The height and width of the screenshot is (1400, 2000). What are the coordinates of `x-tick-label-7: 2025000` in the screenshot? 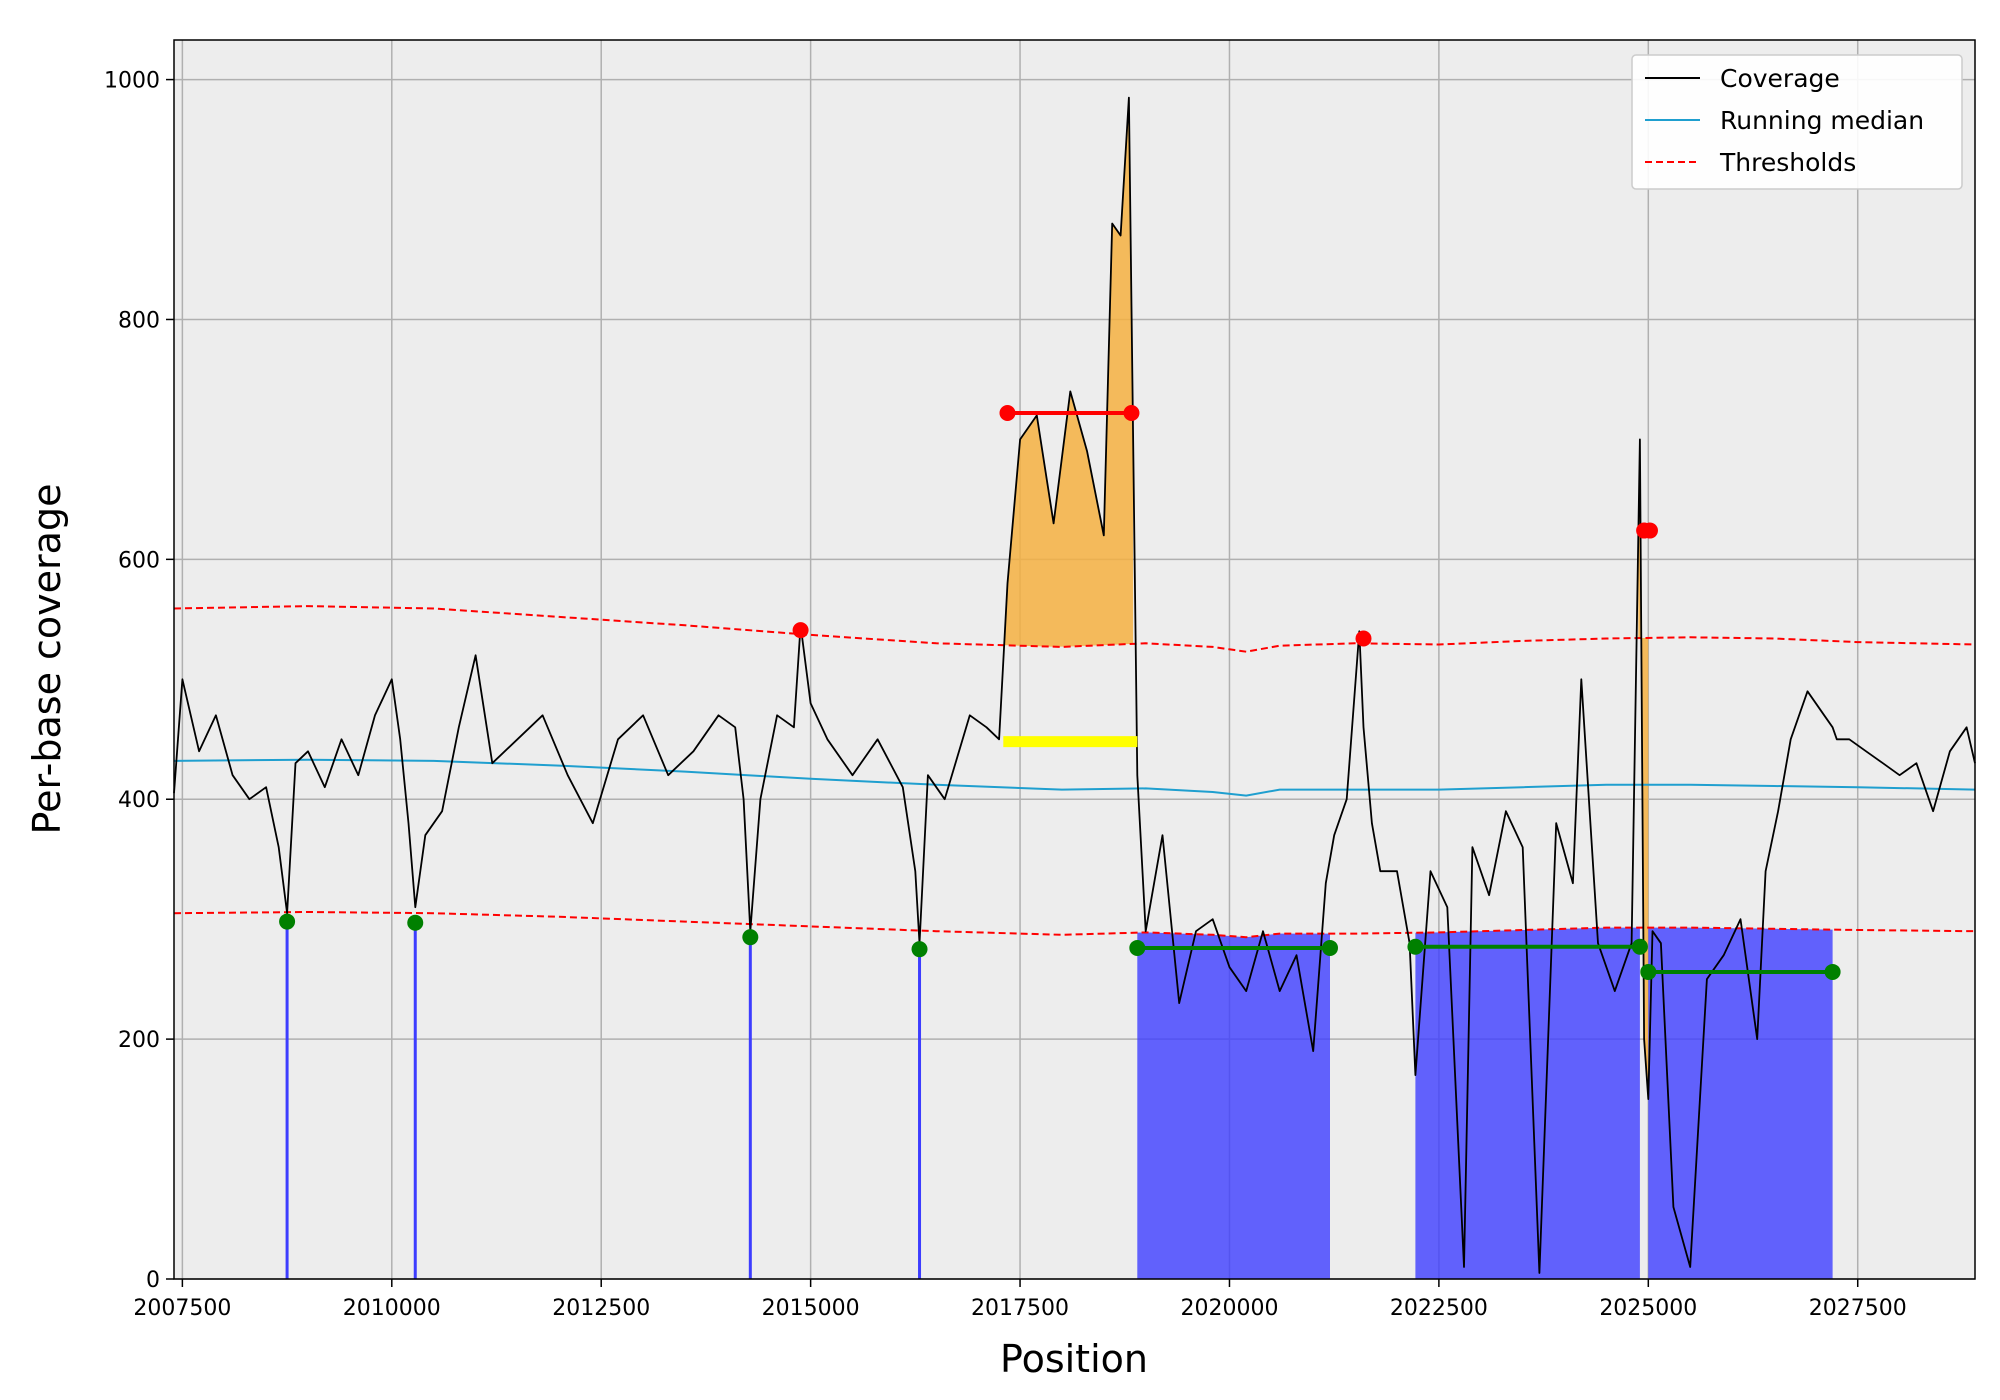 It's located at (1648, 1308).